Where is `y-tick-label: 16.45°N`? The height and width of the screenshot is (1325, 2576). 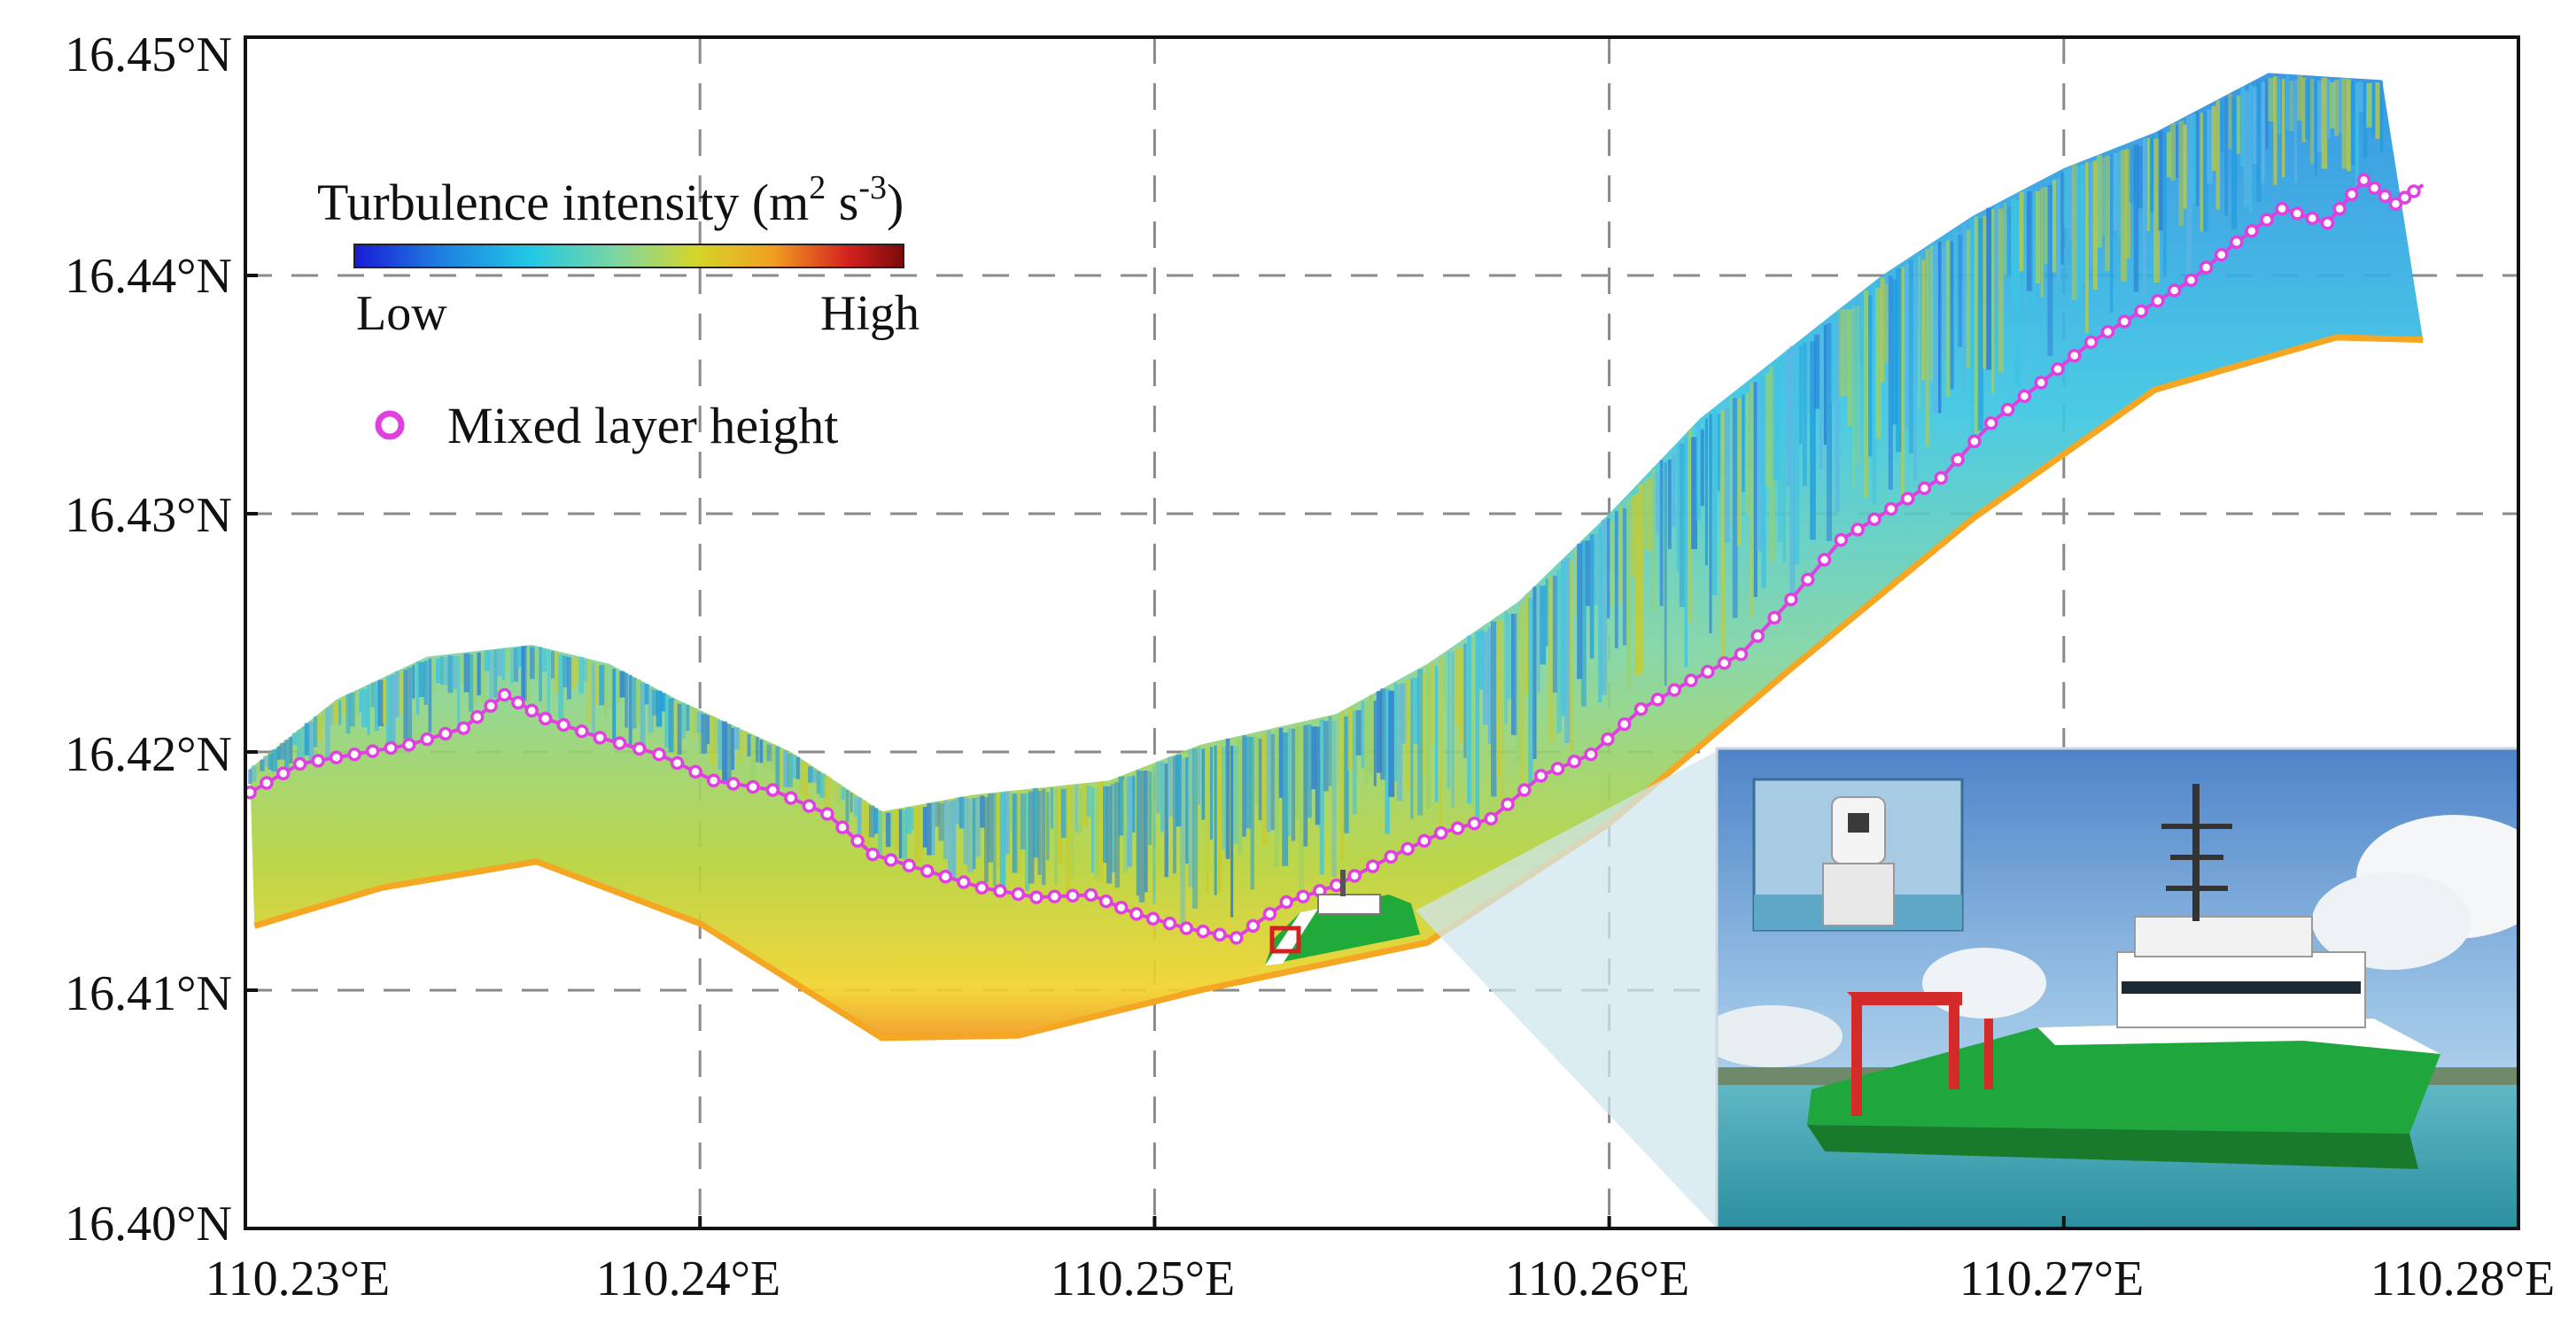
y-tick-label: 16.45°N is located at coordinates (148, 55).